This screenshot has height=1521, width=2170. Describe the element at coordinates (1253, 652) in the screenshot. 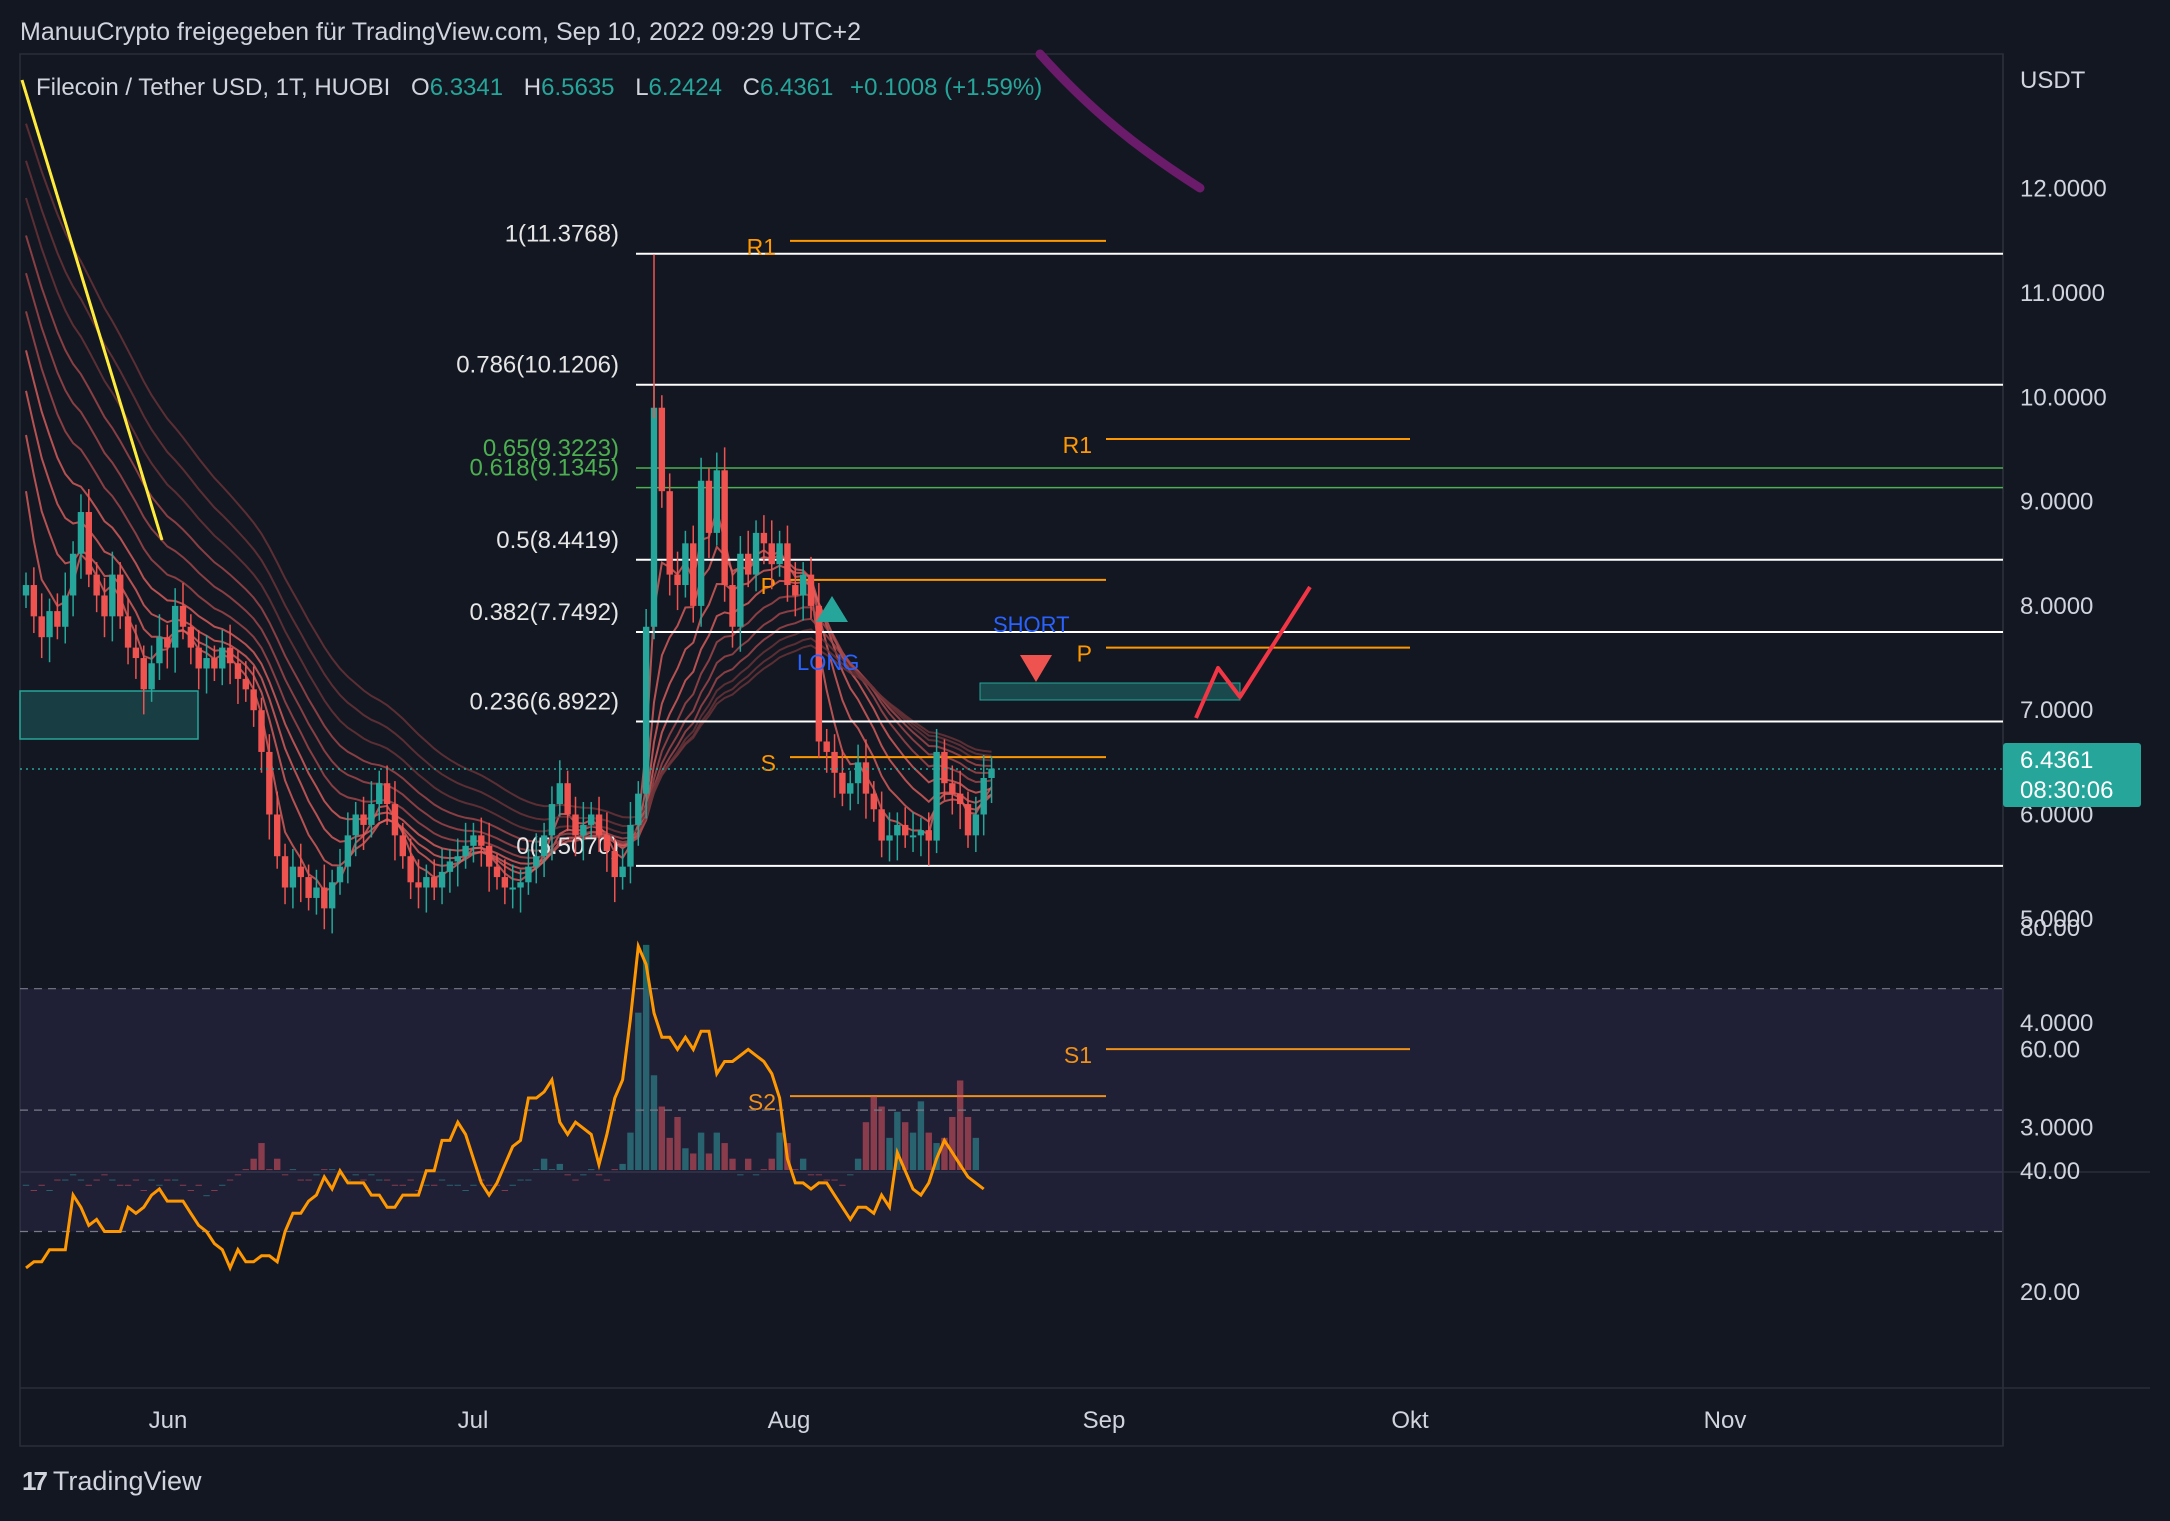

I see `projection-path` at that location.